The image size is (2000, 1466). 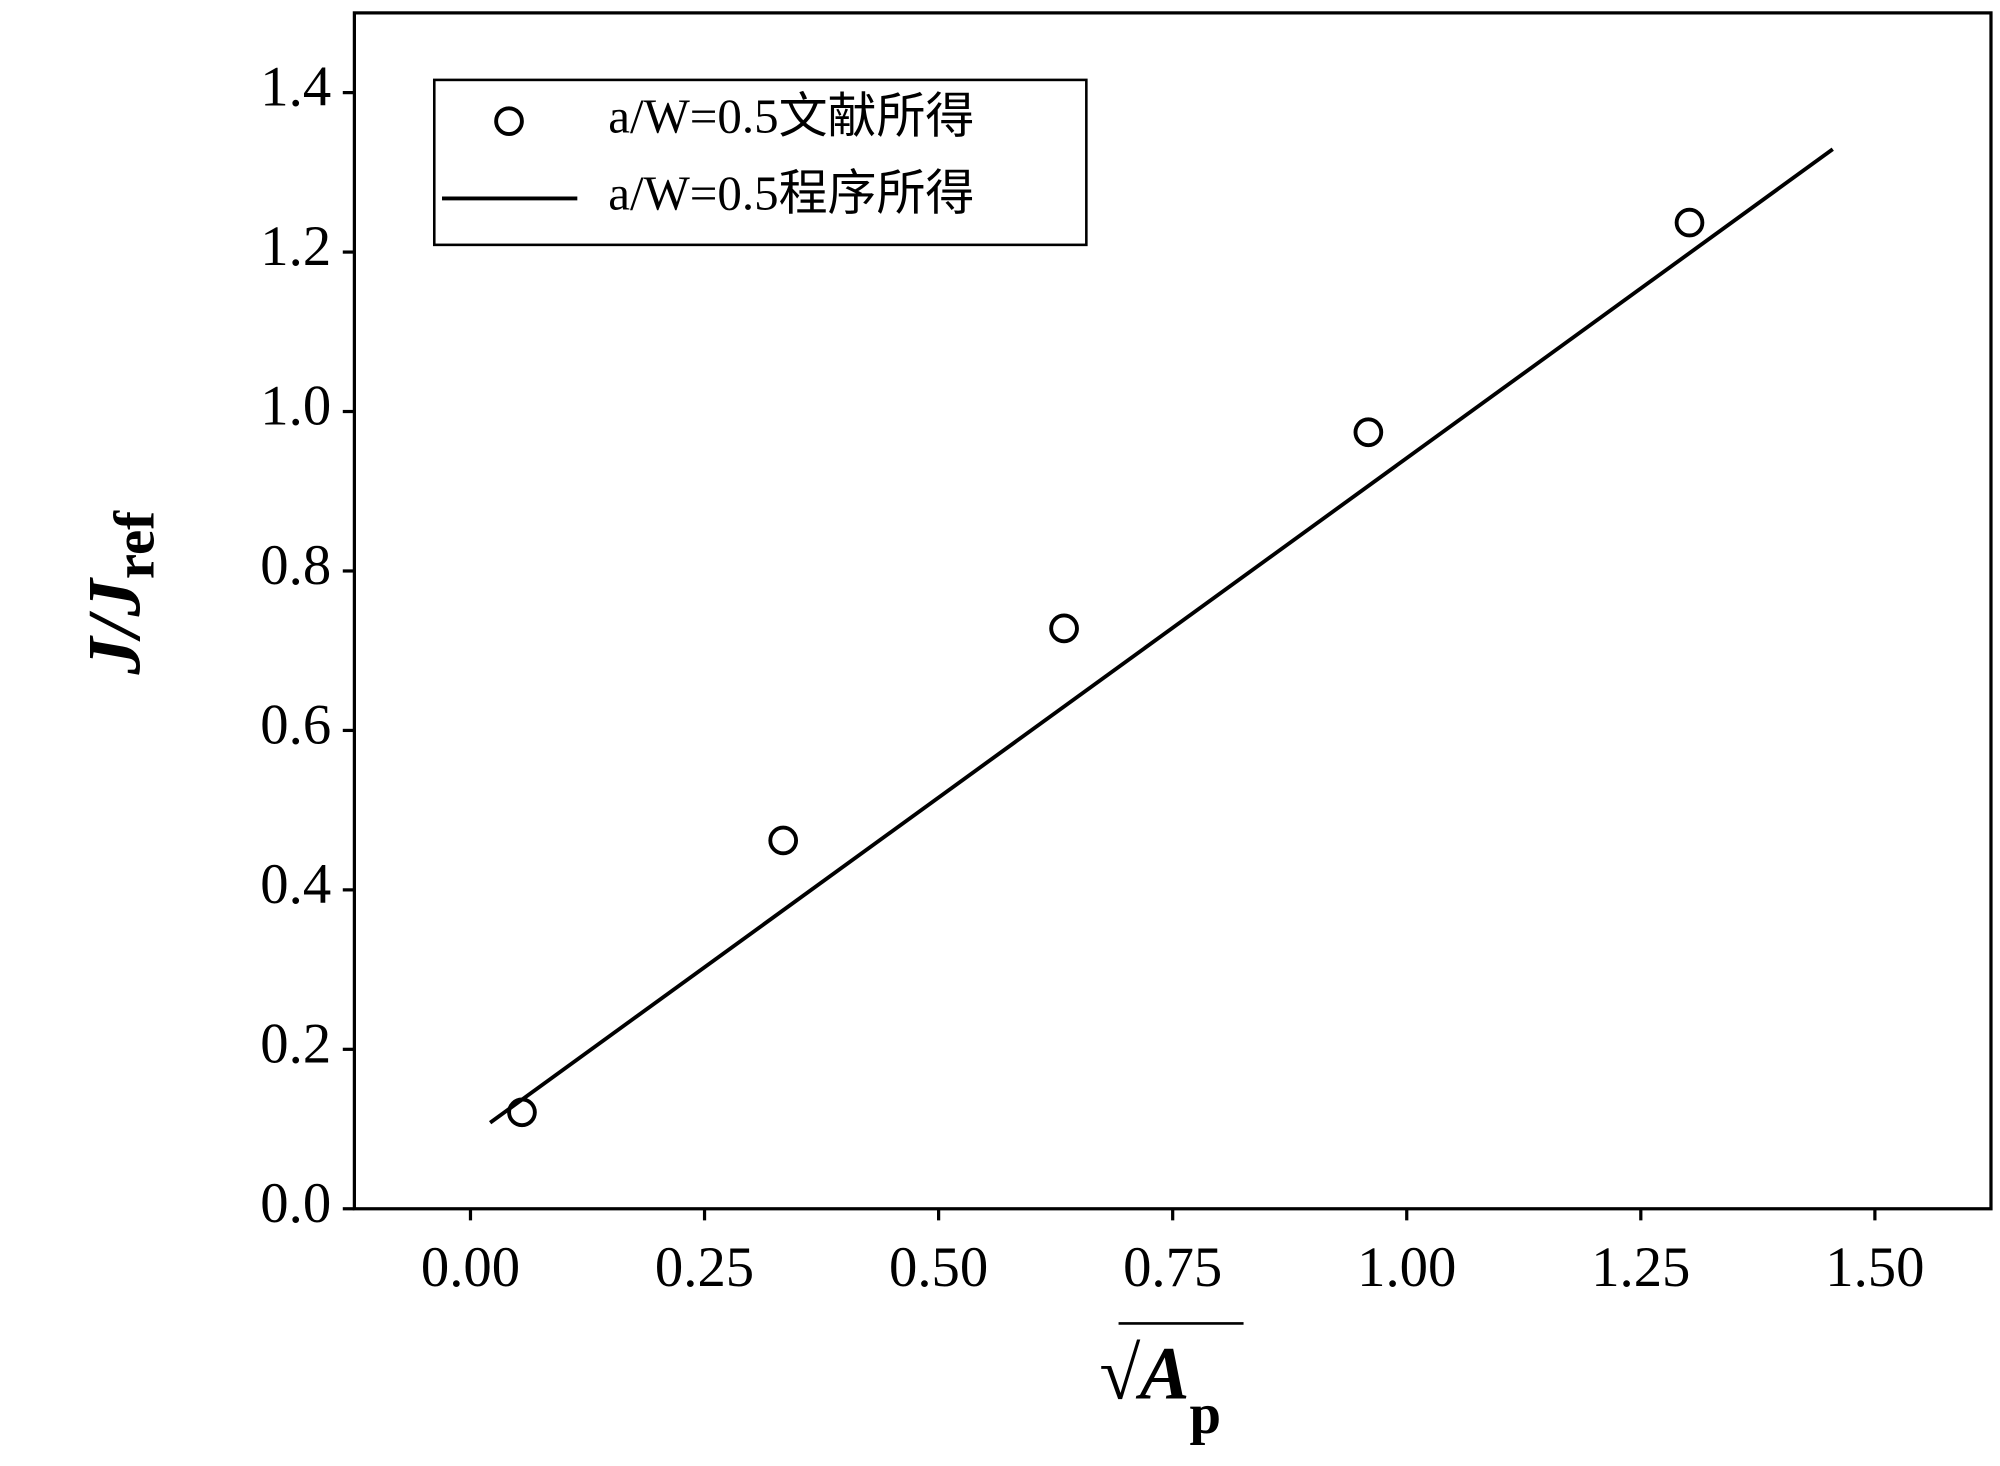 I want to click on x-label-sub: p, so click(x=1205, y=1414).